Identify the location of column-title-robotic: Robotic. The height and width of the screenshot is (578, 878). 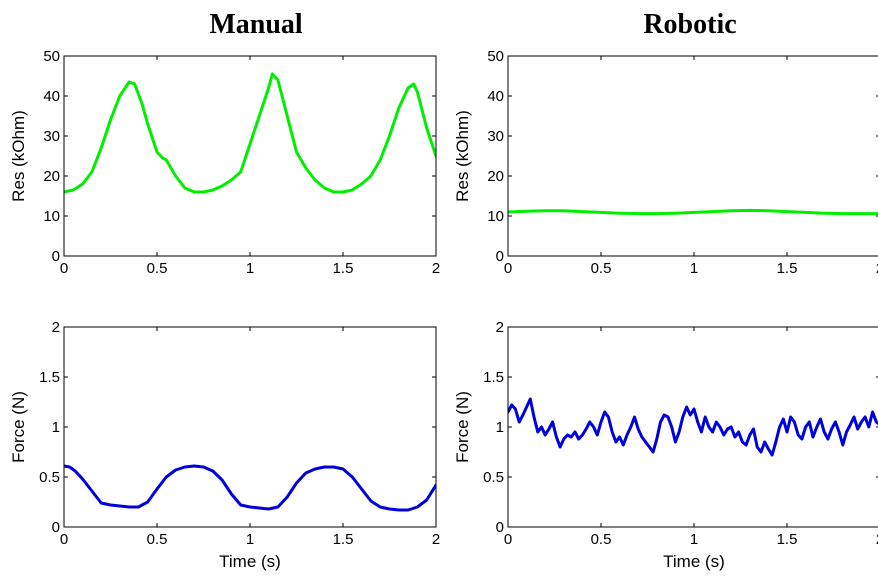
(689, 24).